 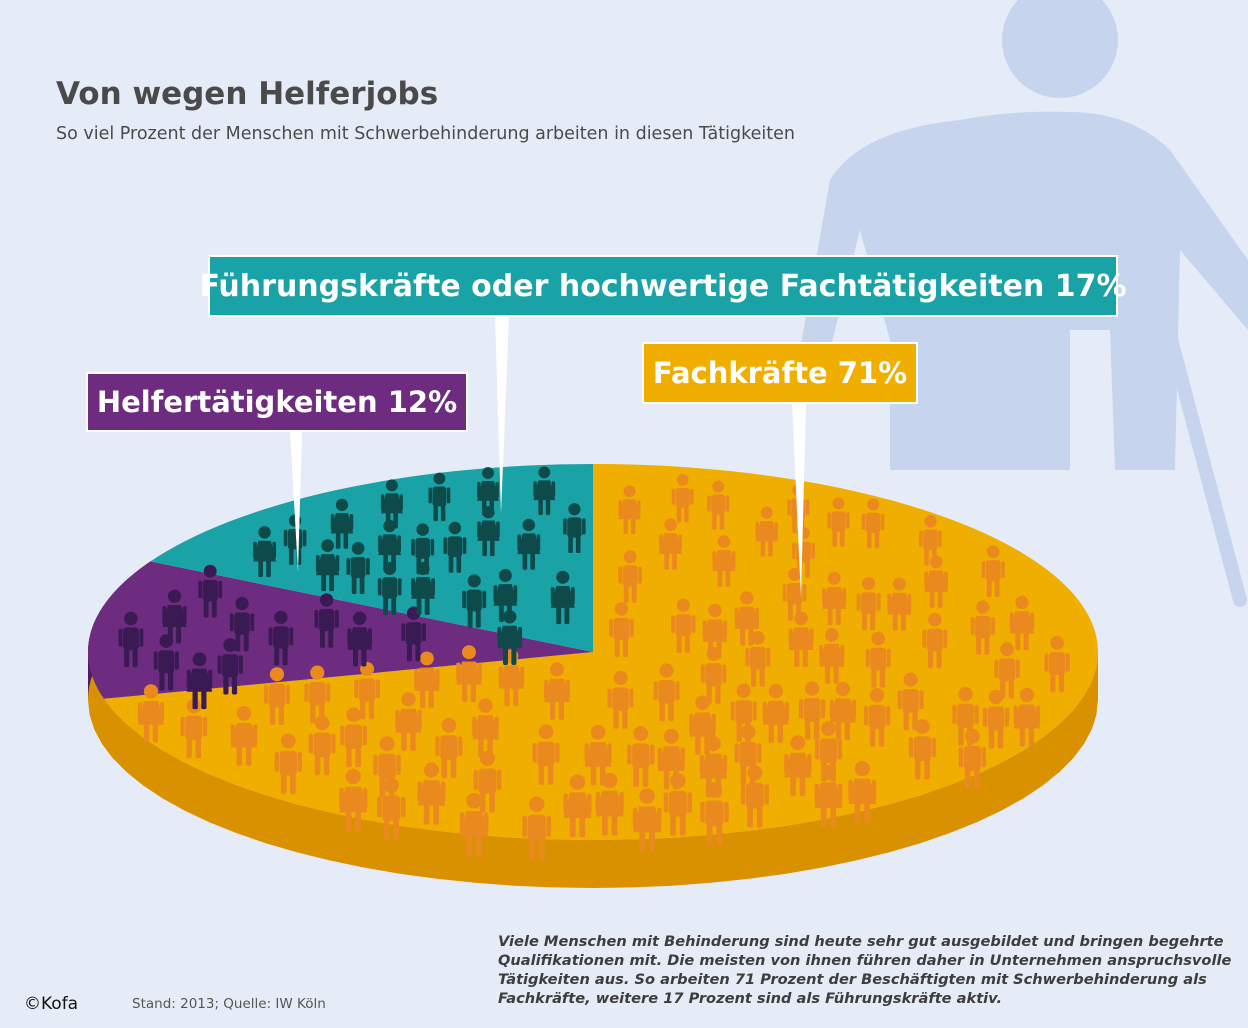 I want to click on copyright: ©Kofa, so click(x=51, y=1004).